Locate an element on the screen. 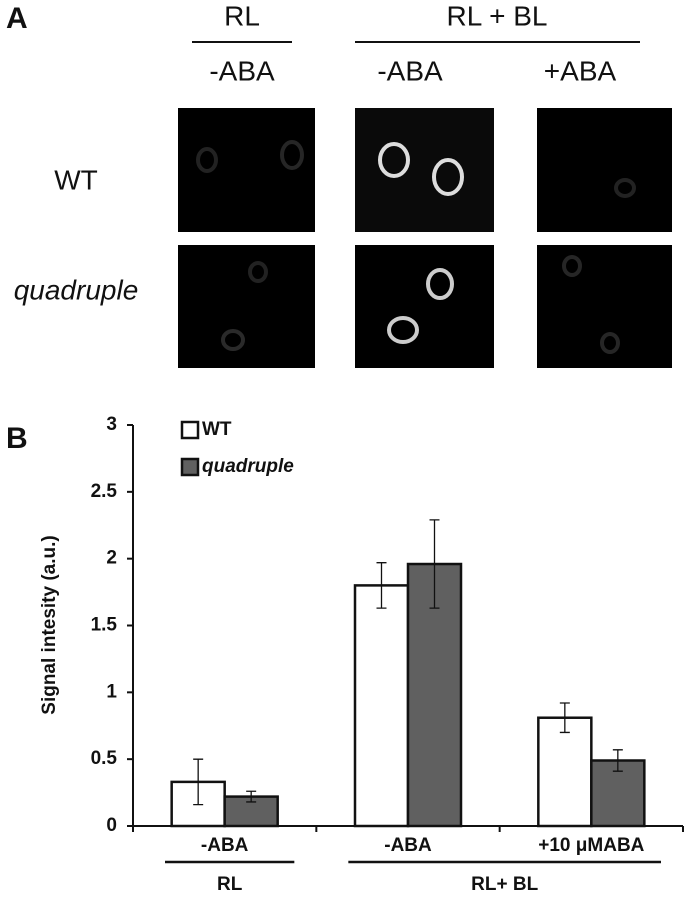 The image size is (698, 899). legend-label: quadruple is located at coordinates (248, 466).